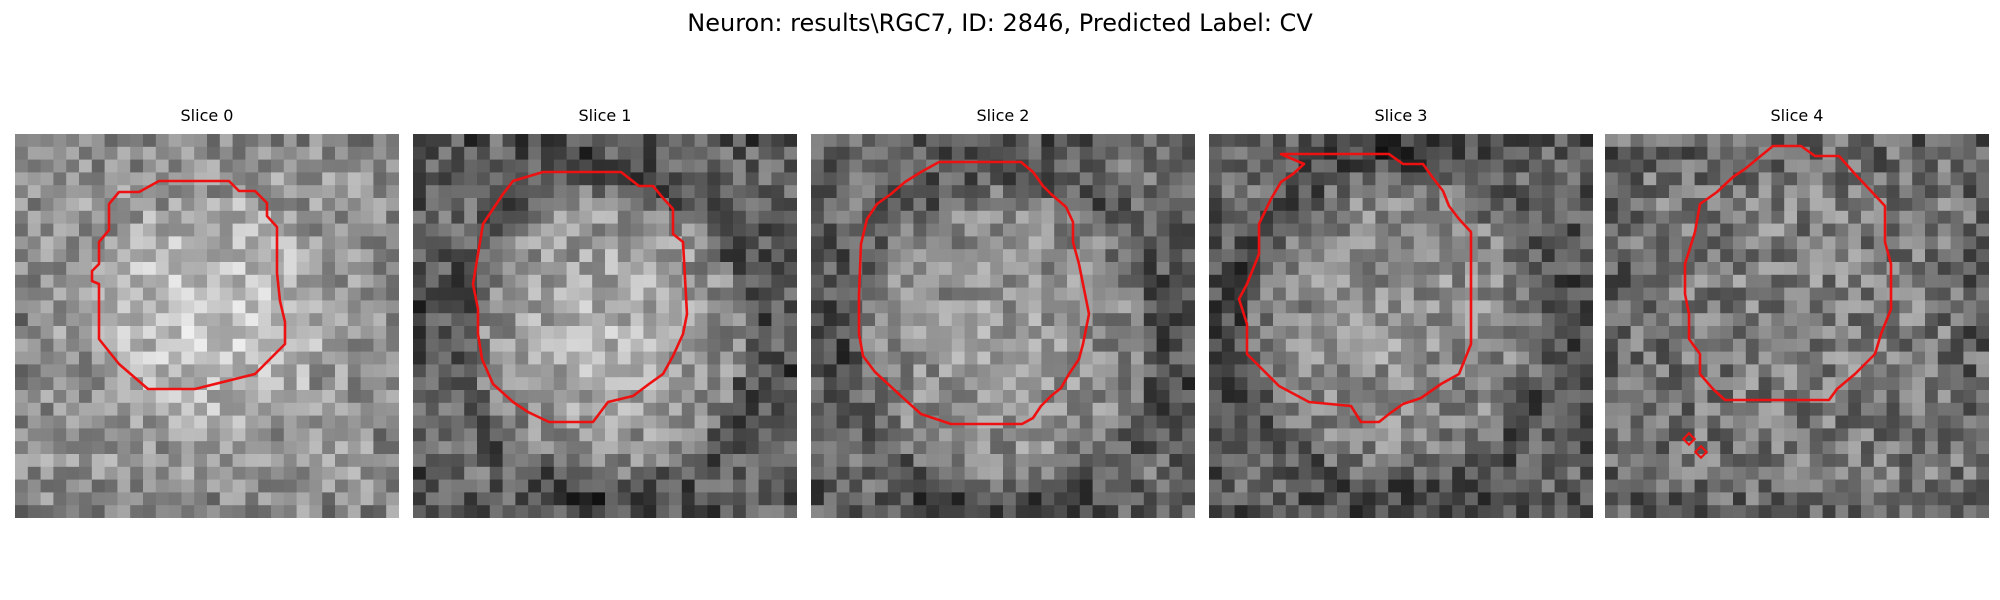 The width and height of the screenshot is (2000, 600). What do you see at coordinates (1401, 115) in the screenshot?
I see `slice-title: Slice 3` at bounding box center [1401, 115].